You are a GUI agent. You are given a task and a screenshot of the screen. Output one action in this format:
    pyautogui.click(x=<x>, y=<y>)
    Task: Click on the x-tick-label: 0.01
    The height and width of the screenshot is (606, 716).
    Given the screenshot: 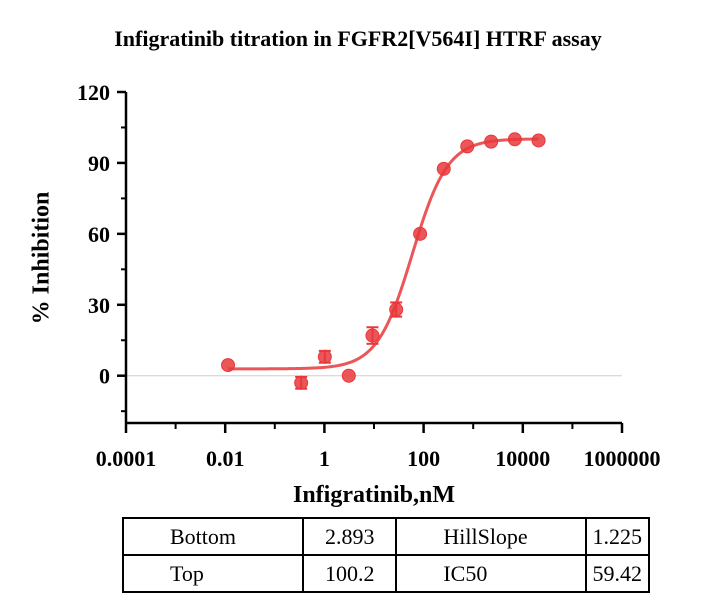 What is the action you would take?
    pyautogui.click(x=225, y=458)
    